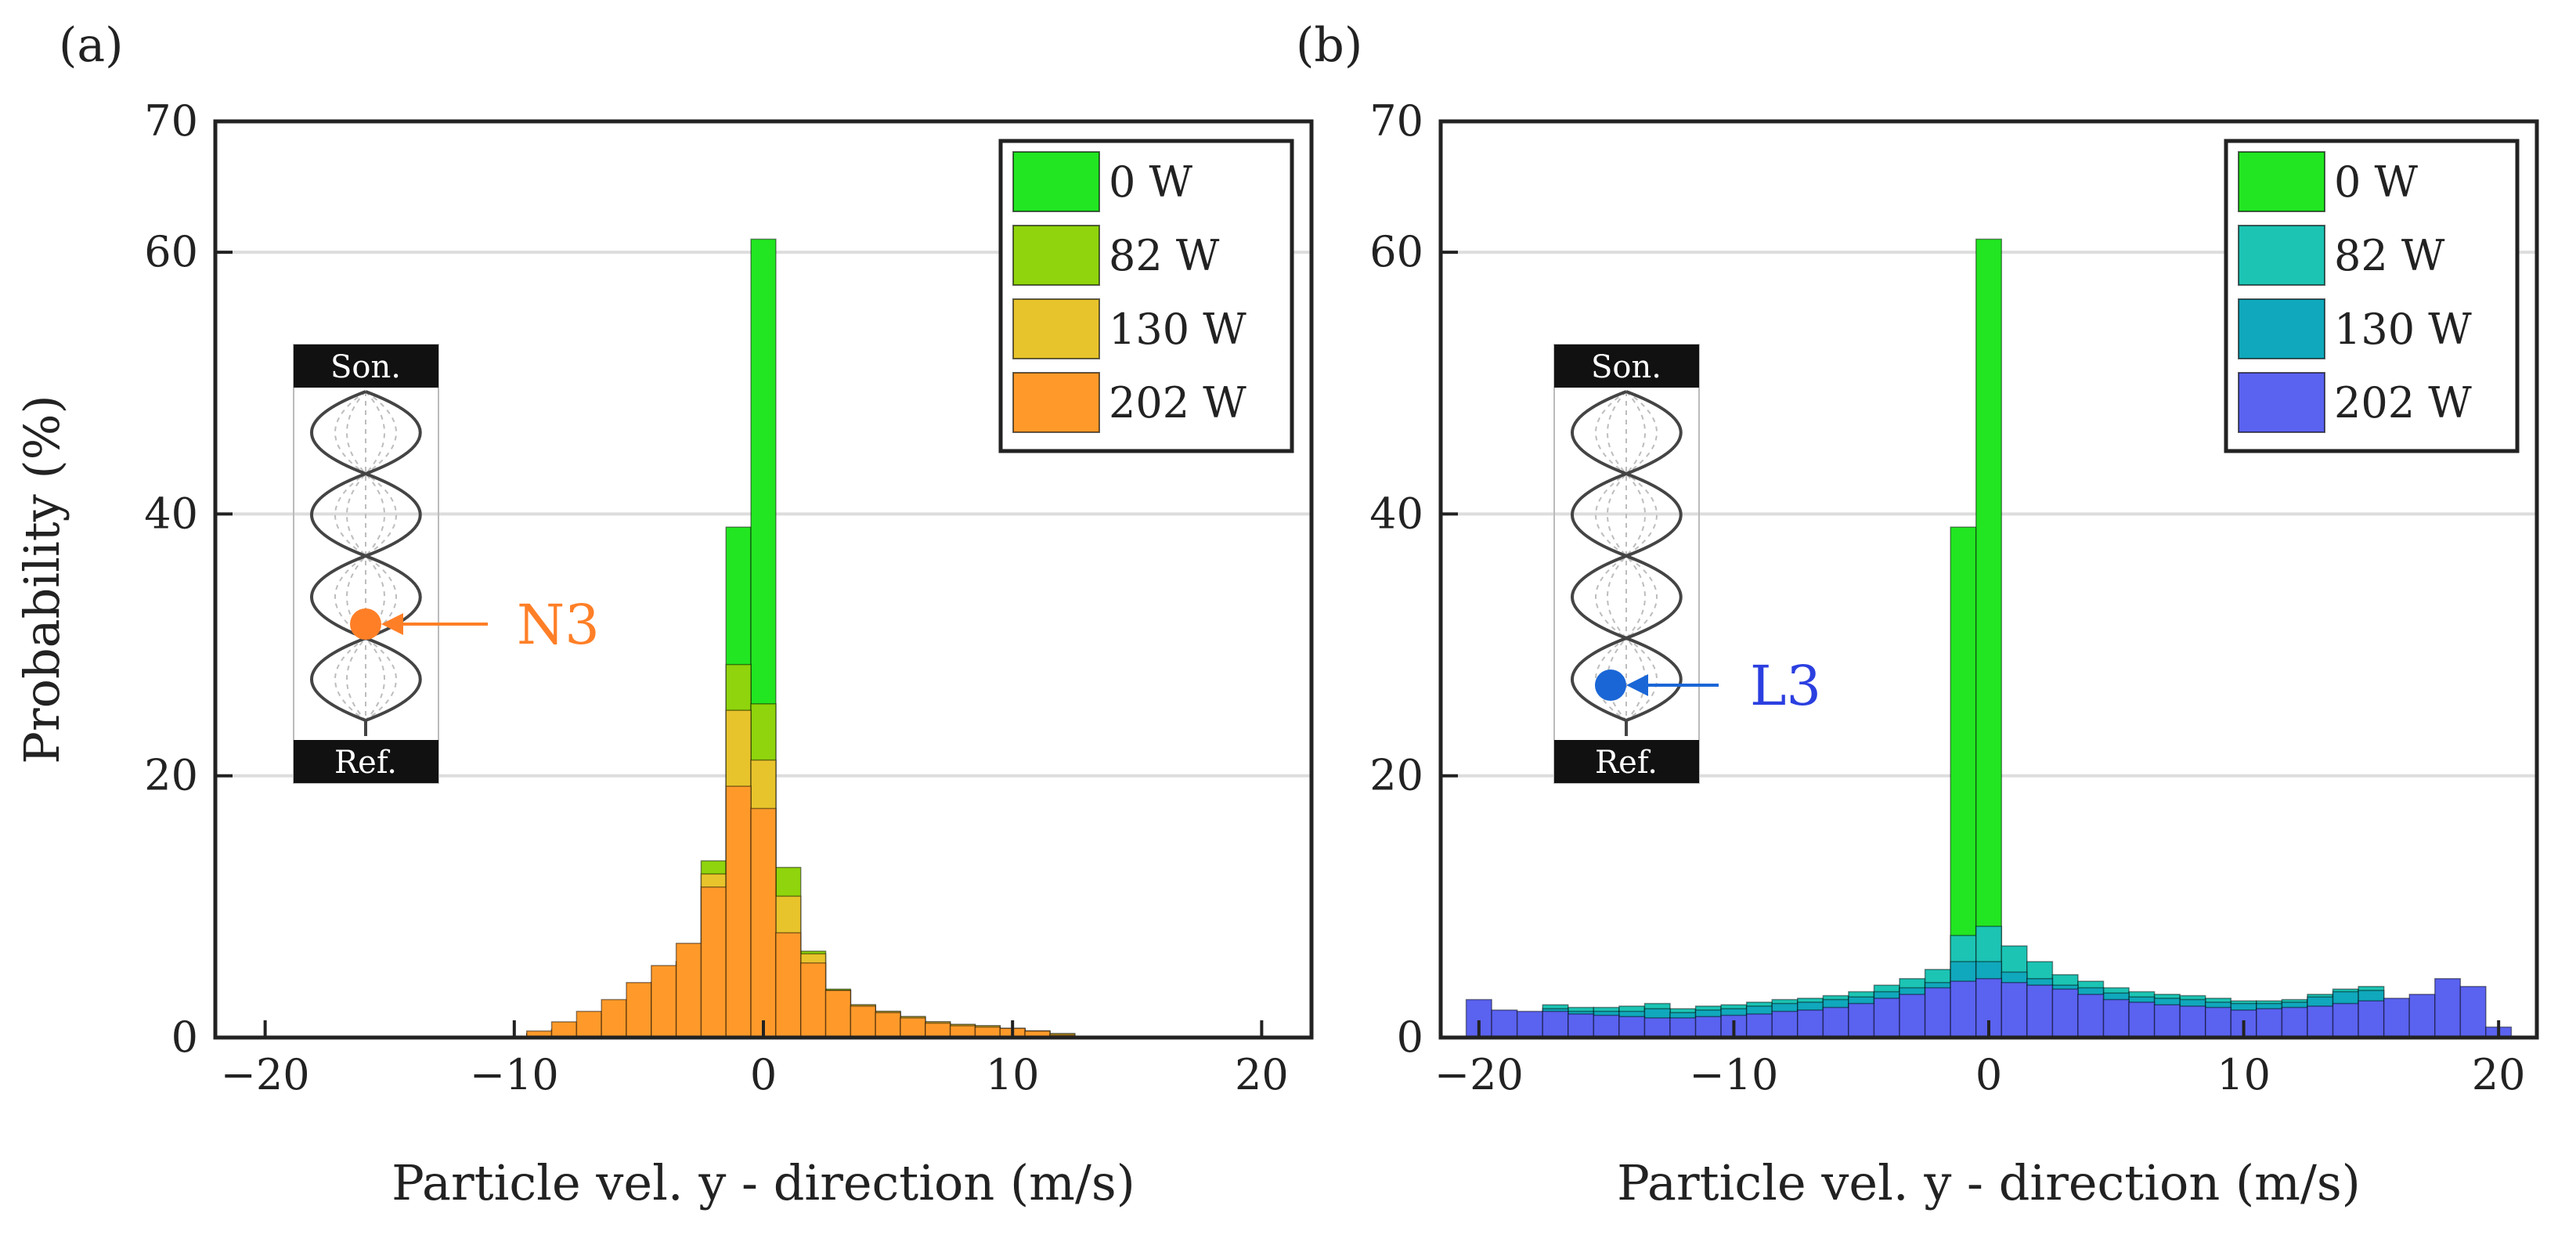  What do you see at coordinates (2294, 1022) in the screenshot?
I see `bar-b-s3-b32` at bounding box center [2294, 1022].